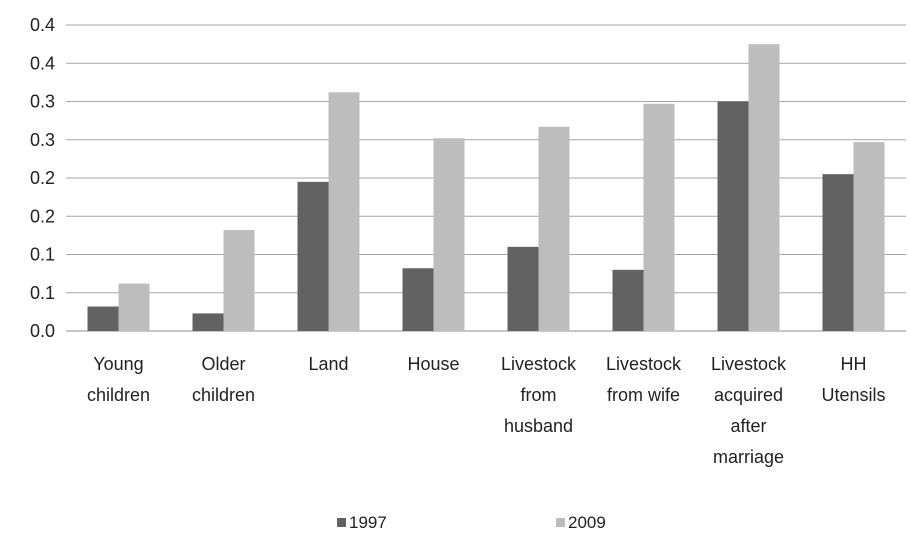 Image resolution: width=910 pixels, height=533 pixels. What do you see at coordinates (560, 522) in the screenshot?
I see `legend-swatch-2009` at bounding box center [560, 522].